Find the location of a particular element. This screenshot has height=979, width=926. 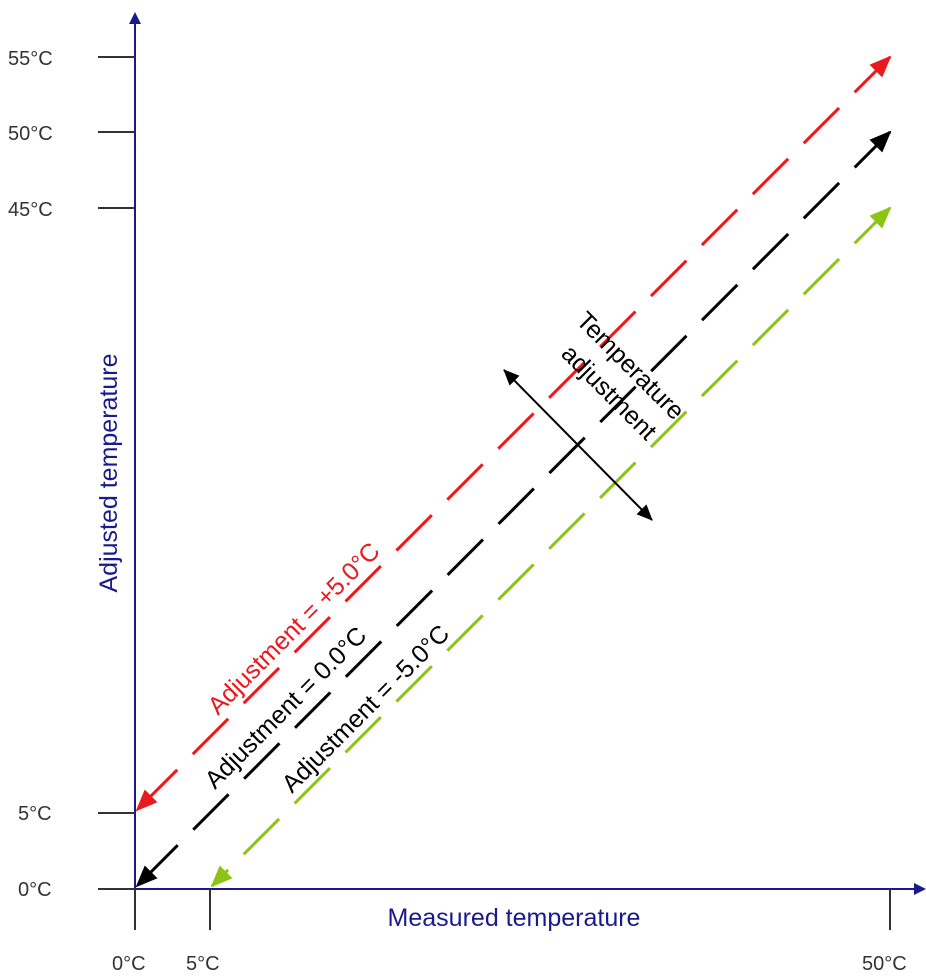

y-tick-label-50: 50°C is located at coordinates (30, 134).